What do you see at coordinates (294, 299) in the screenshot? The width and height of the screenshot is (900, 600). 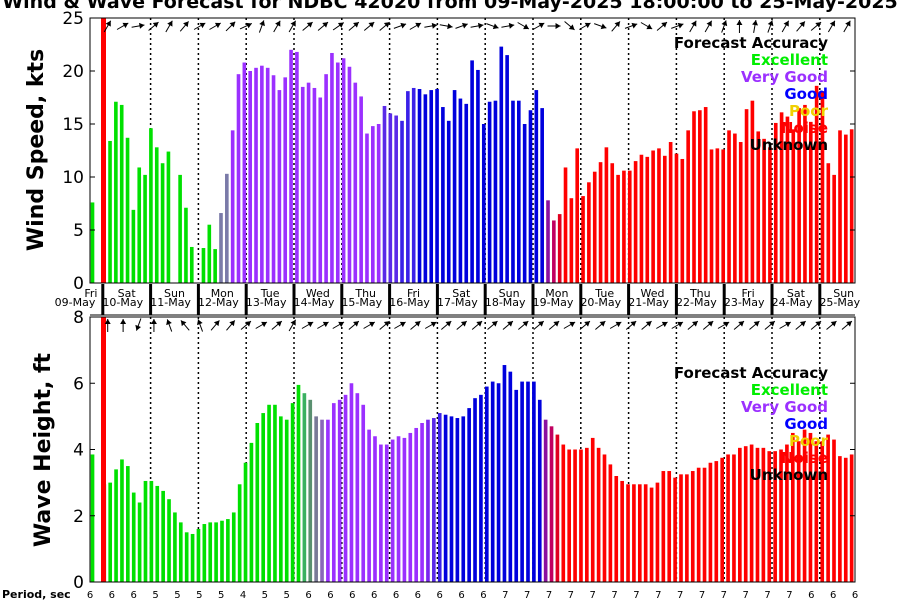 I see `day-boundary` at bounding box center [294, 299].